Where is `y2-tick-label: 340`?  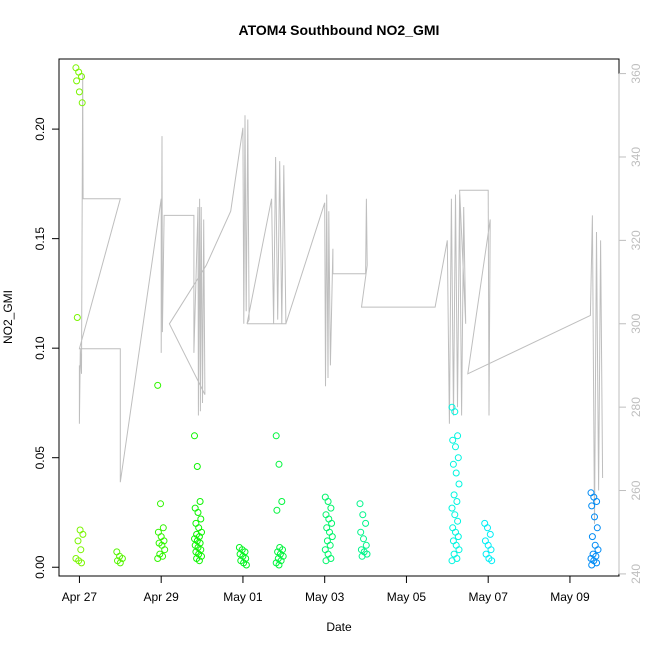 y2-tick-label: 340 is located at coordinates (636, 157).